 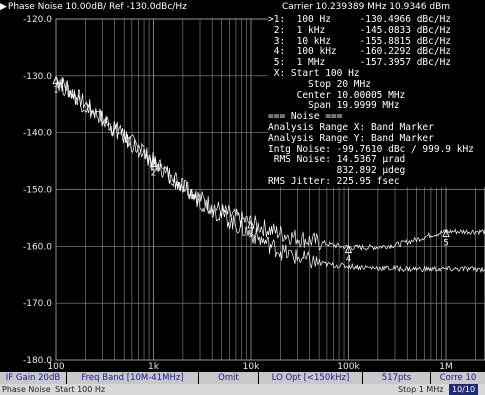 I want to click on readout-line: RMS Noise: 14.5367 µrad, so click(x=337, y=160).